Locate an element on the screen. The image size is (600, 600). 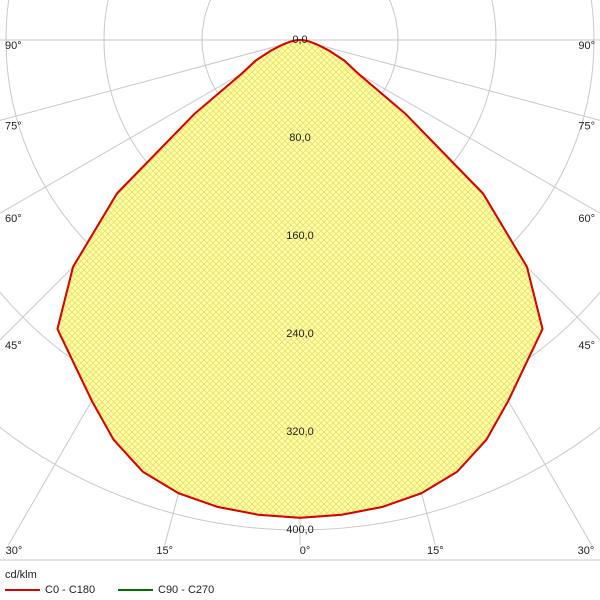
radial-label: 240,0 is located at coordinates (300, 334).